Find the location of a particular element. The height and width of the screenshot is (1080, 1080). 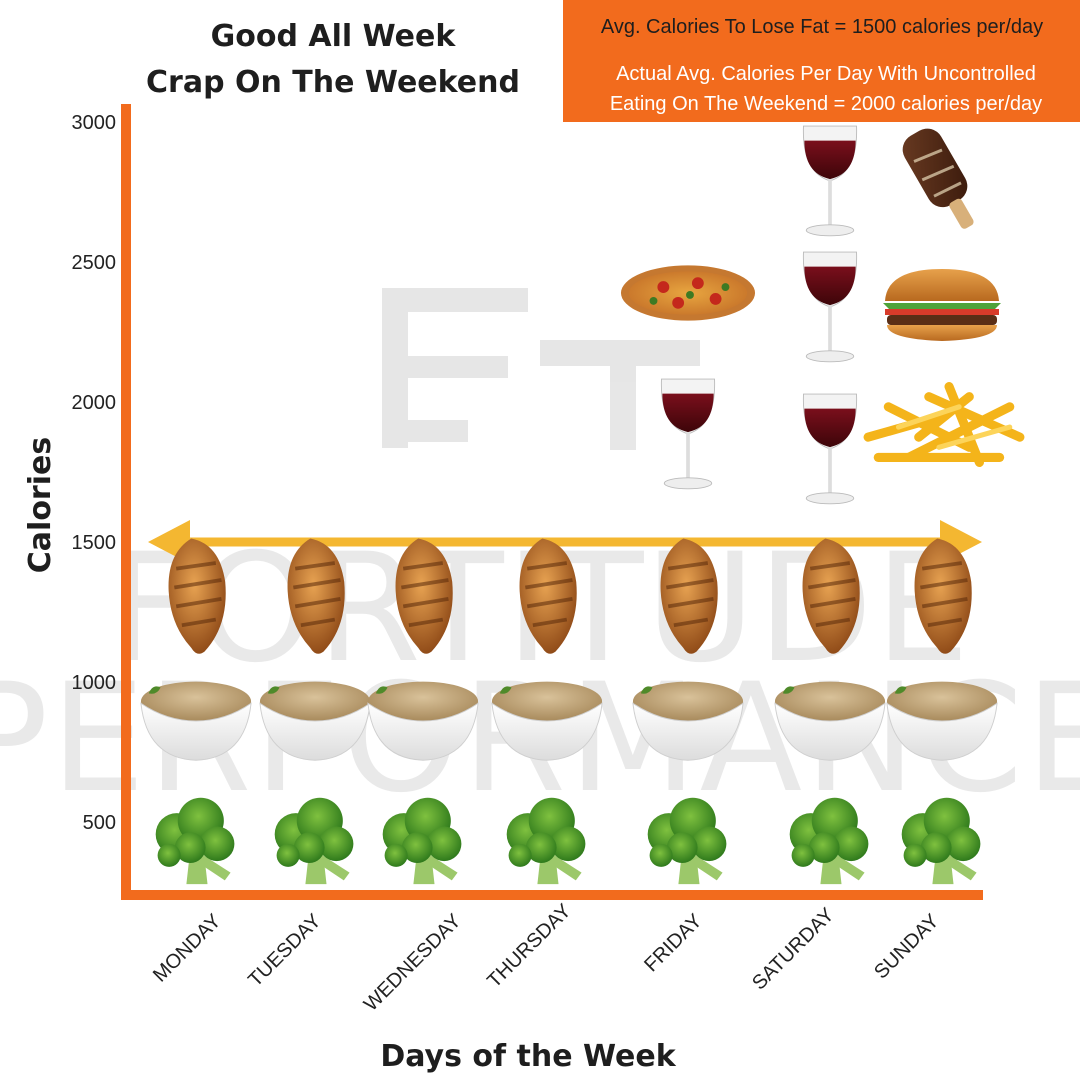

day-label-tuesday: TUESDAY is located at coordinates (284, 950).